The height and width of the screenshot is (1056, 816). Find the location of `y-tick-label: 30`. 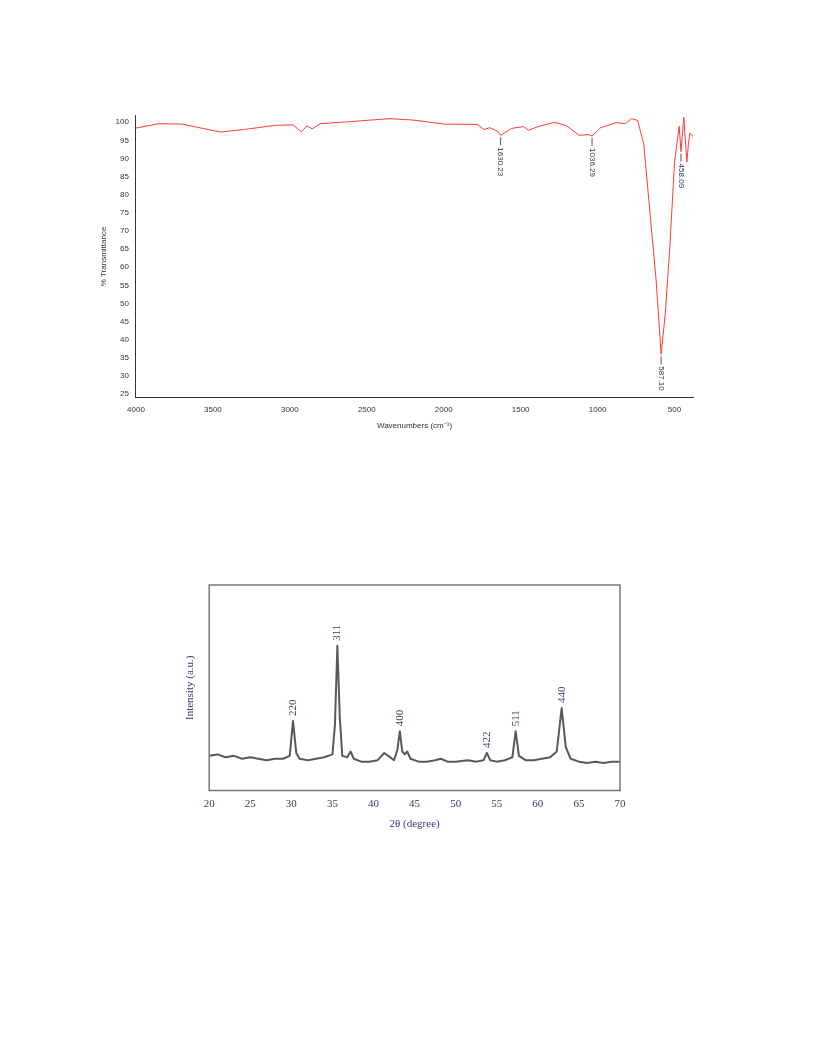

y-tick-label: 30 is located at coordinates (125, 376).